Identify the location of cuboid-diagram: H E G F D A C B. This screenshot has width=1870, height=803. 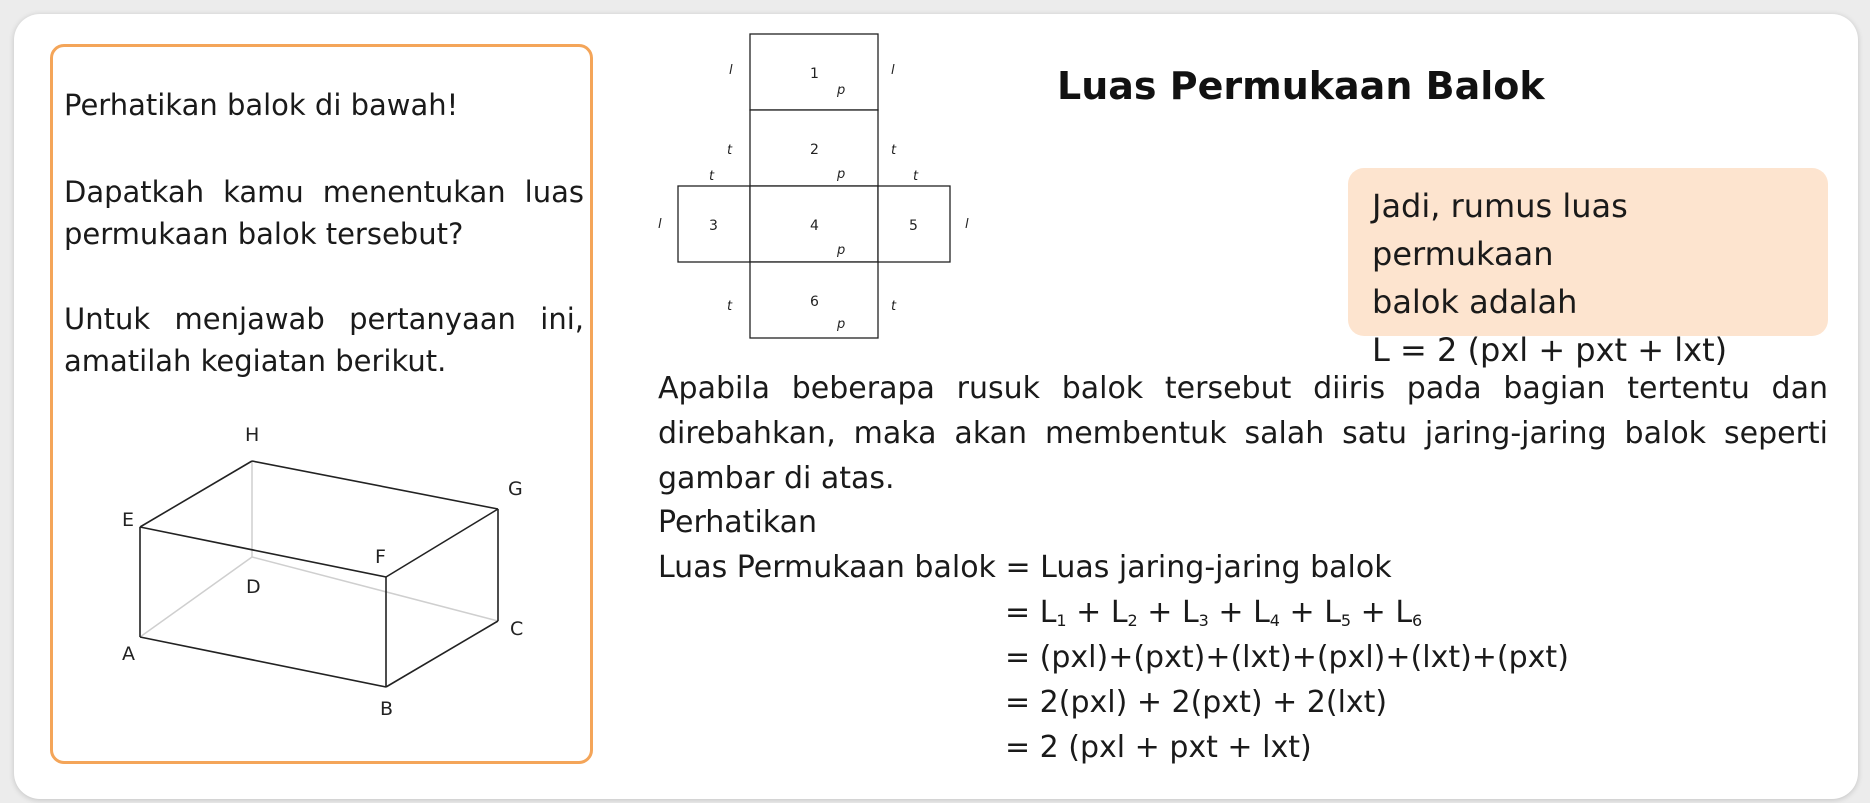
(322, 572).